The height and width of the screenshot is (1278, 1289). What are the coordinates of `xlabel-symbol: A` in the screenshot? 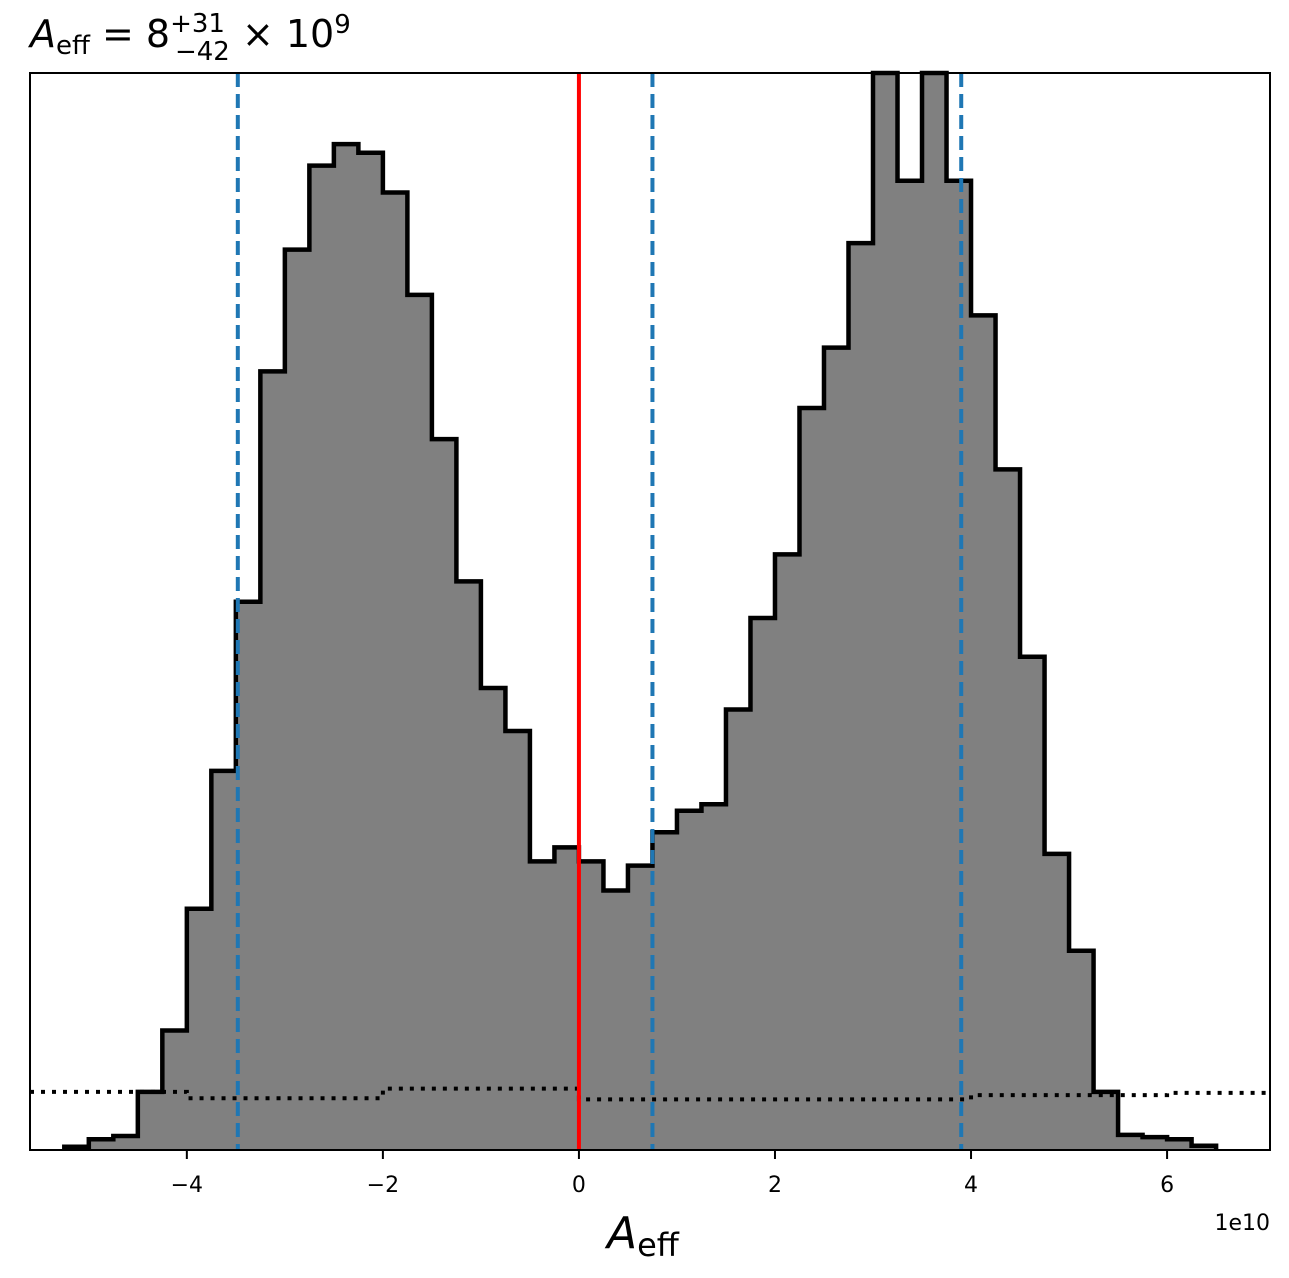 It's located at (620, 1233).